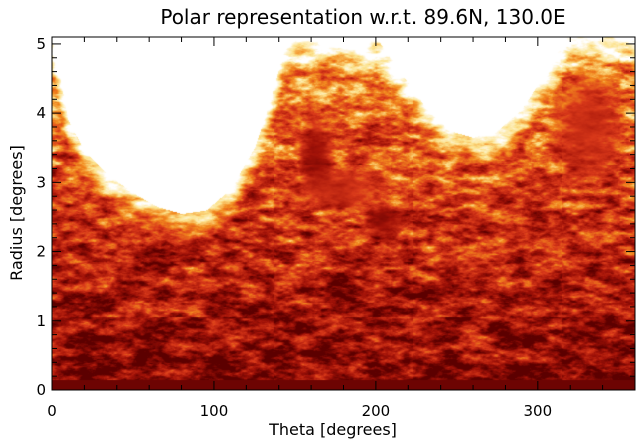  I want to click on x-tick-label: 0, so click(52, 411).